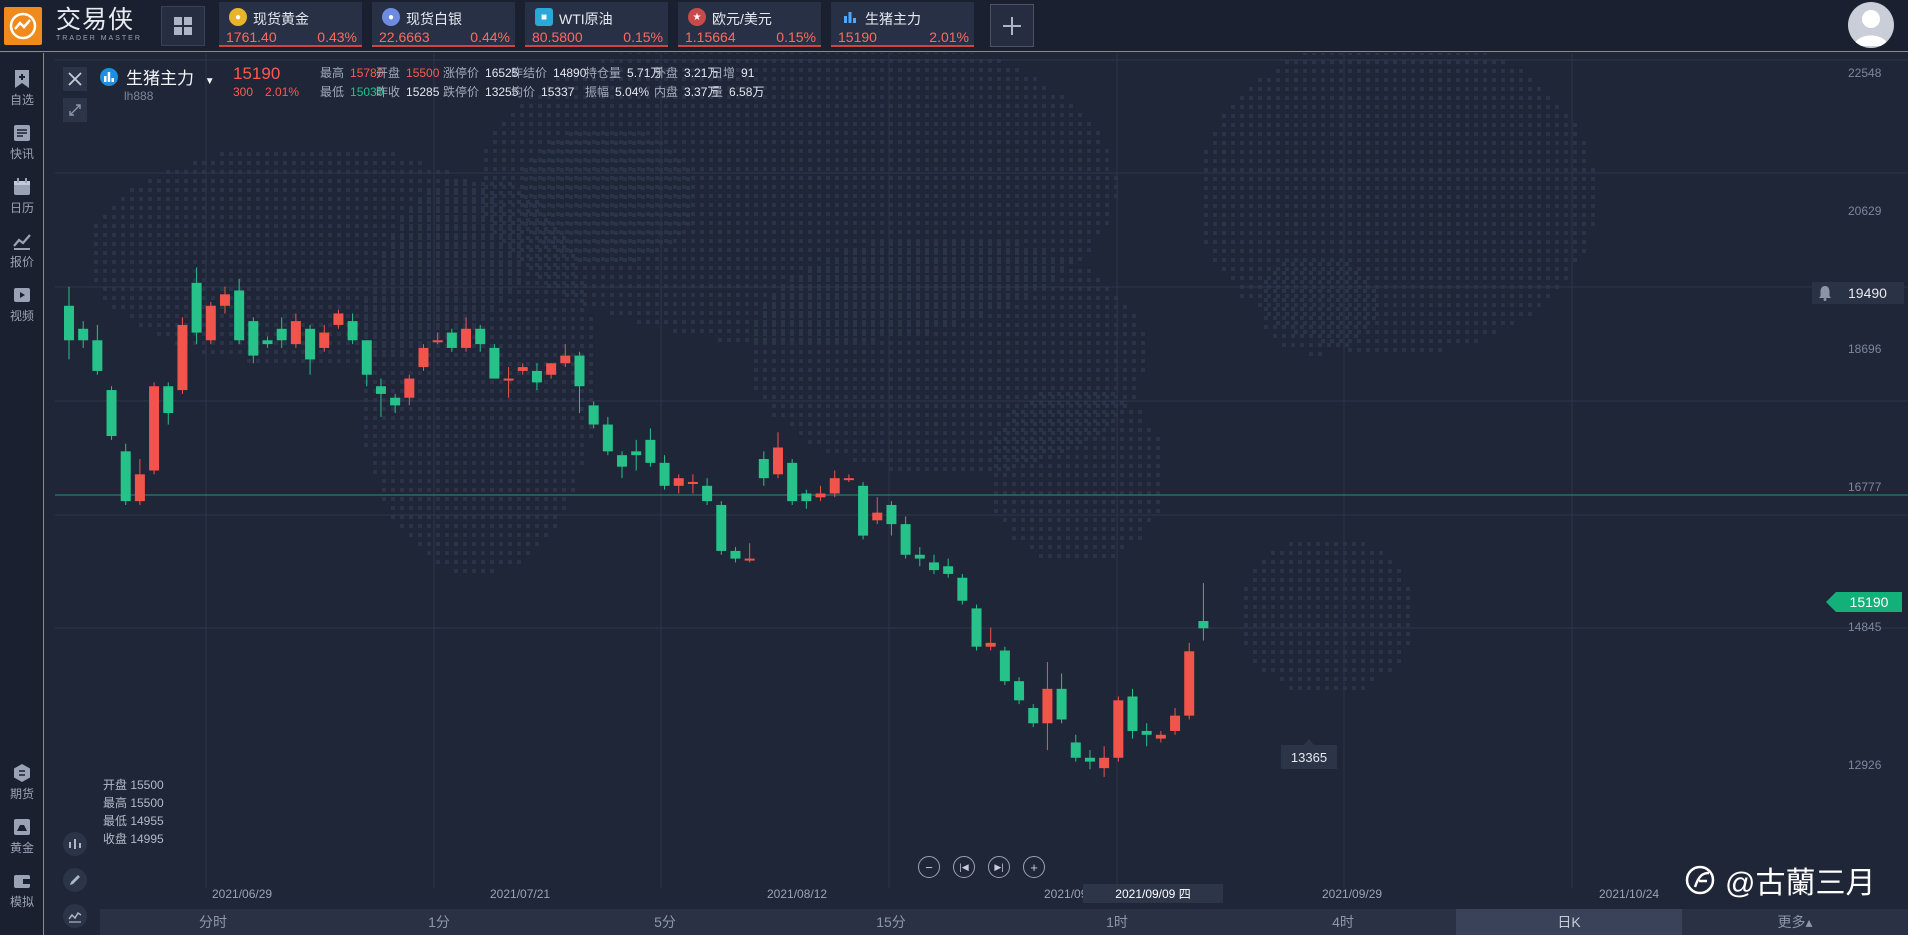 The height and width of the screenshot is (935, 1908). I want to click on sidebar-item-simulate: 模拟, so click(22, 892).